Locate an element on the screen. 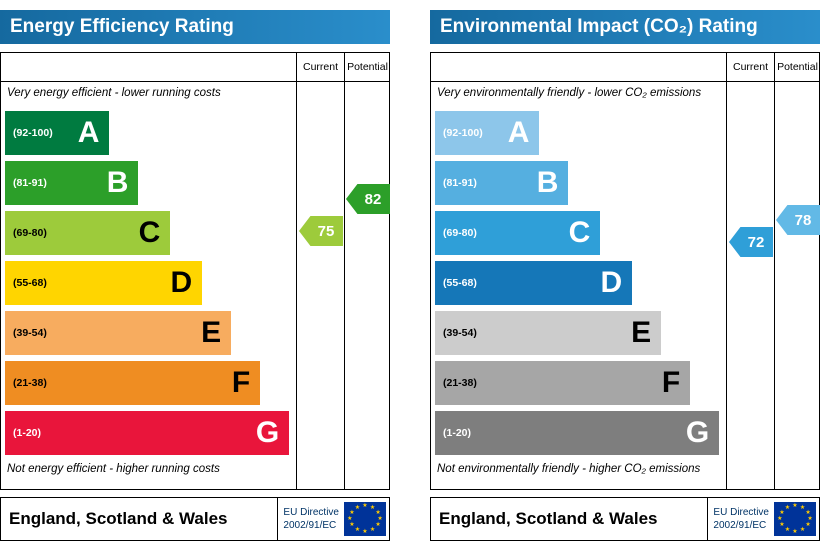  potential-rating-arrow: 82 is located at coordinates (368, 199).